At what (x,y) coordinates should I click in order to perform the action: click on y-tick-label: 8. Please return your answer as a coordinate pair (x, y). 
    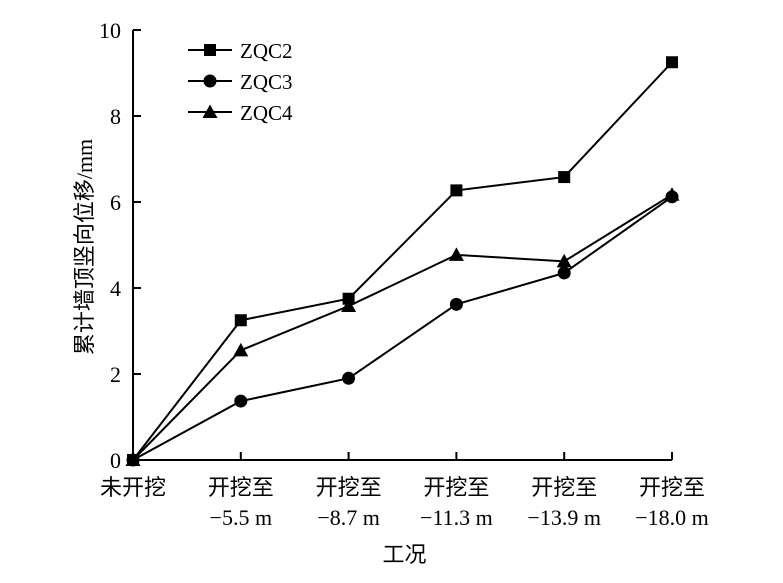
    Looking at the image, I should click on (115, 116).